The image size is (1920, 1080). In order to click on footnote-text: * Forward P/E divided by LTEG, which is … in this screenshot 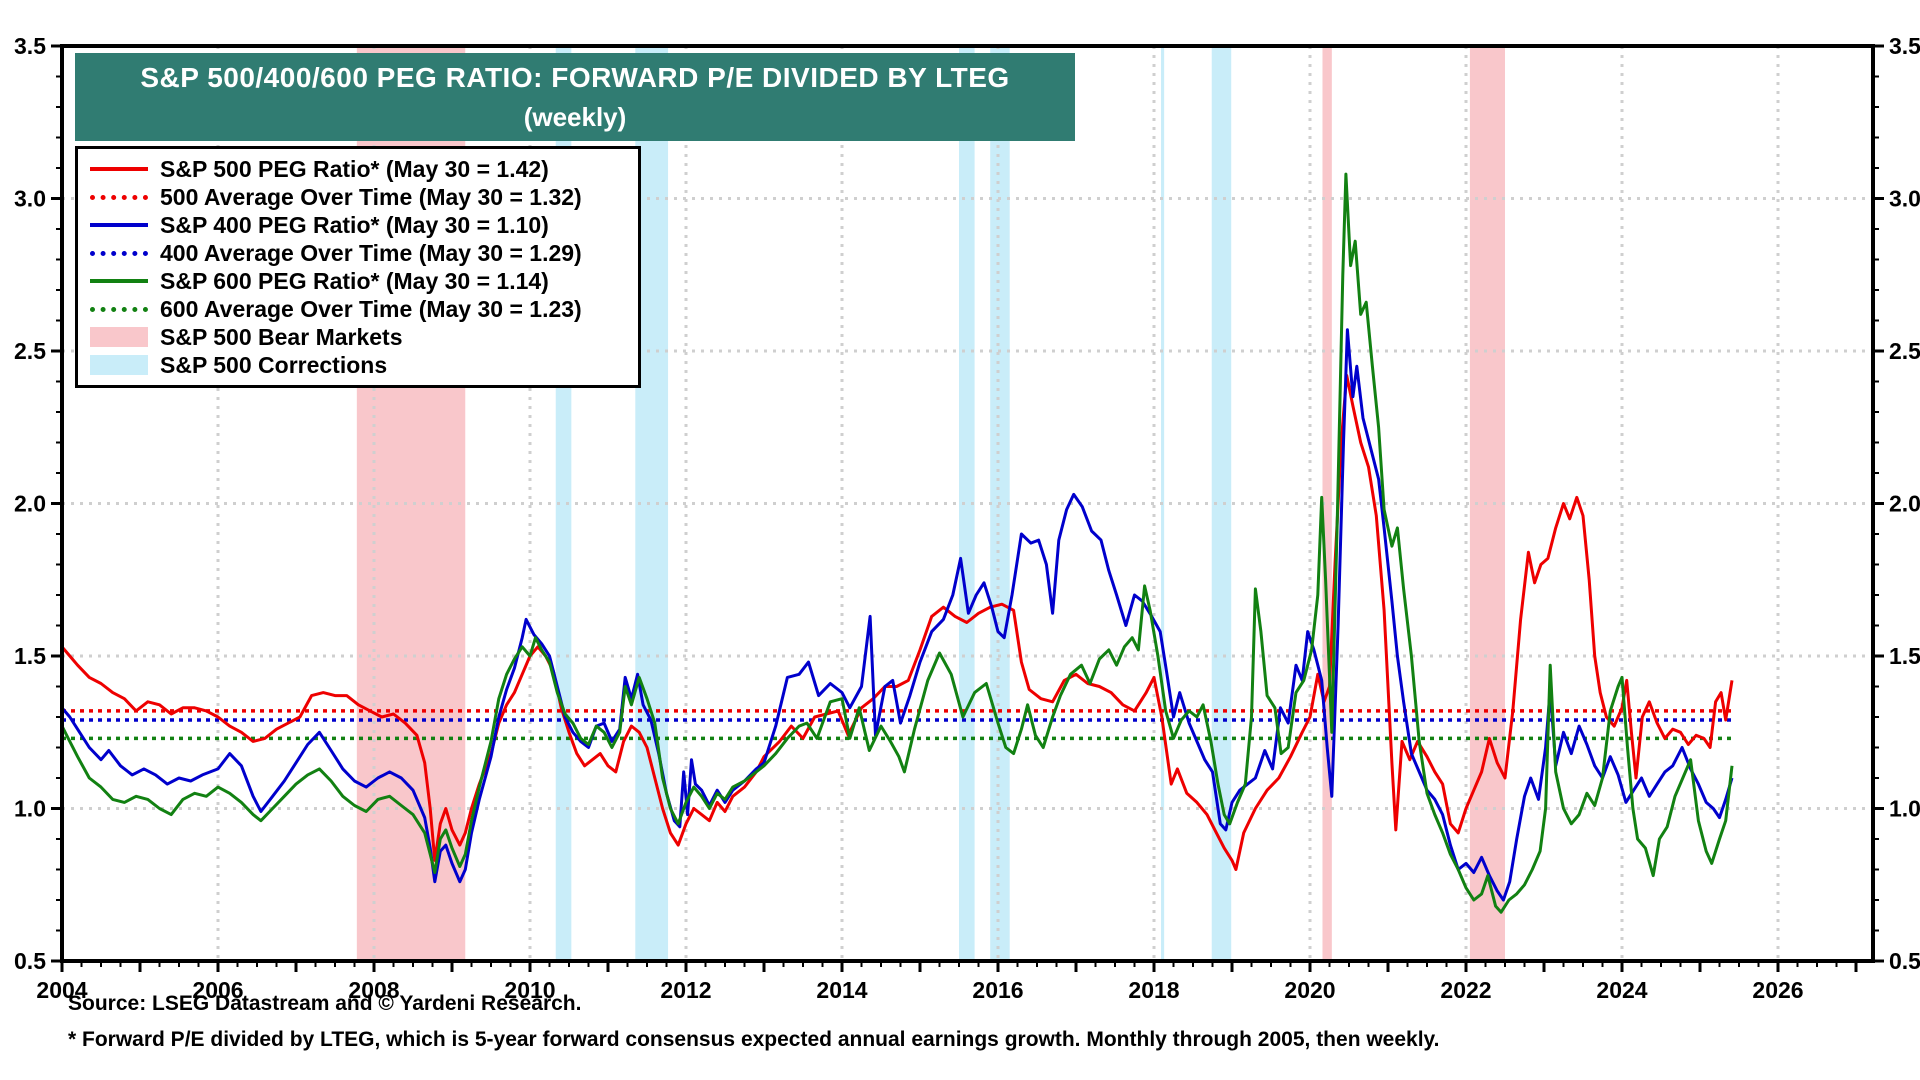, I will do `click(754, 1039)`.